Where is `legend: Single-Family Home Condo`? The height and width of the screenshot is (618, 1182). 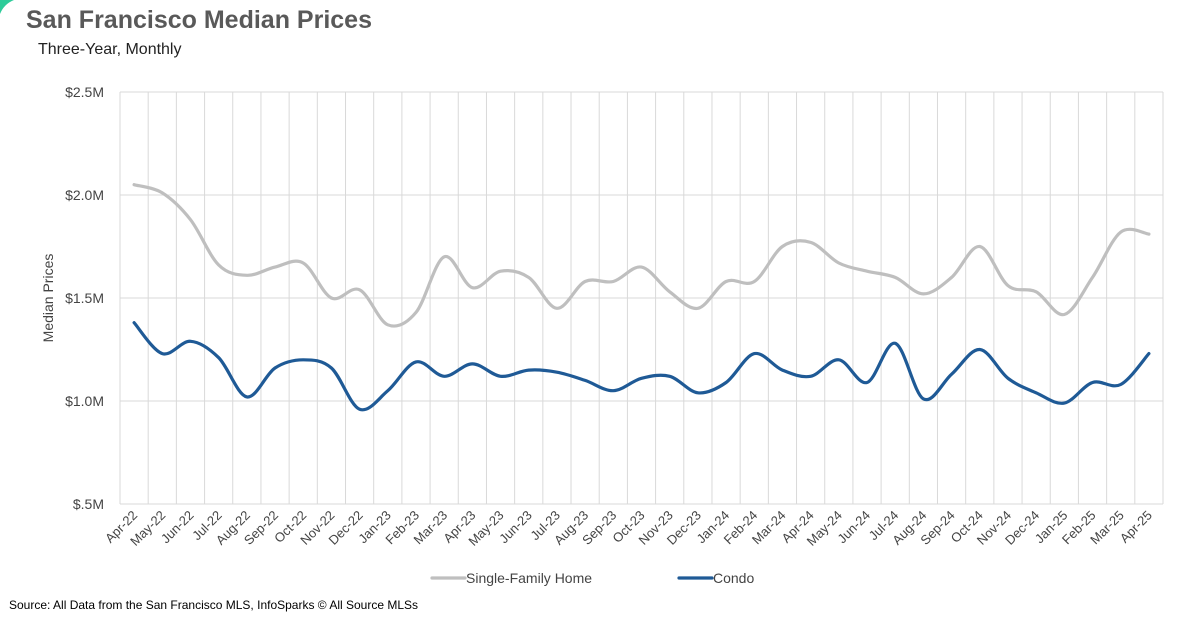
legend: Single-Family Home Condo is located at coordinates (592, 578).